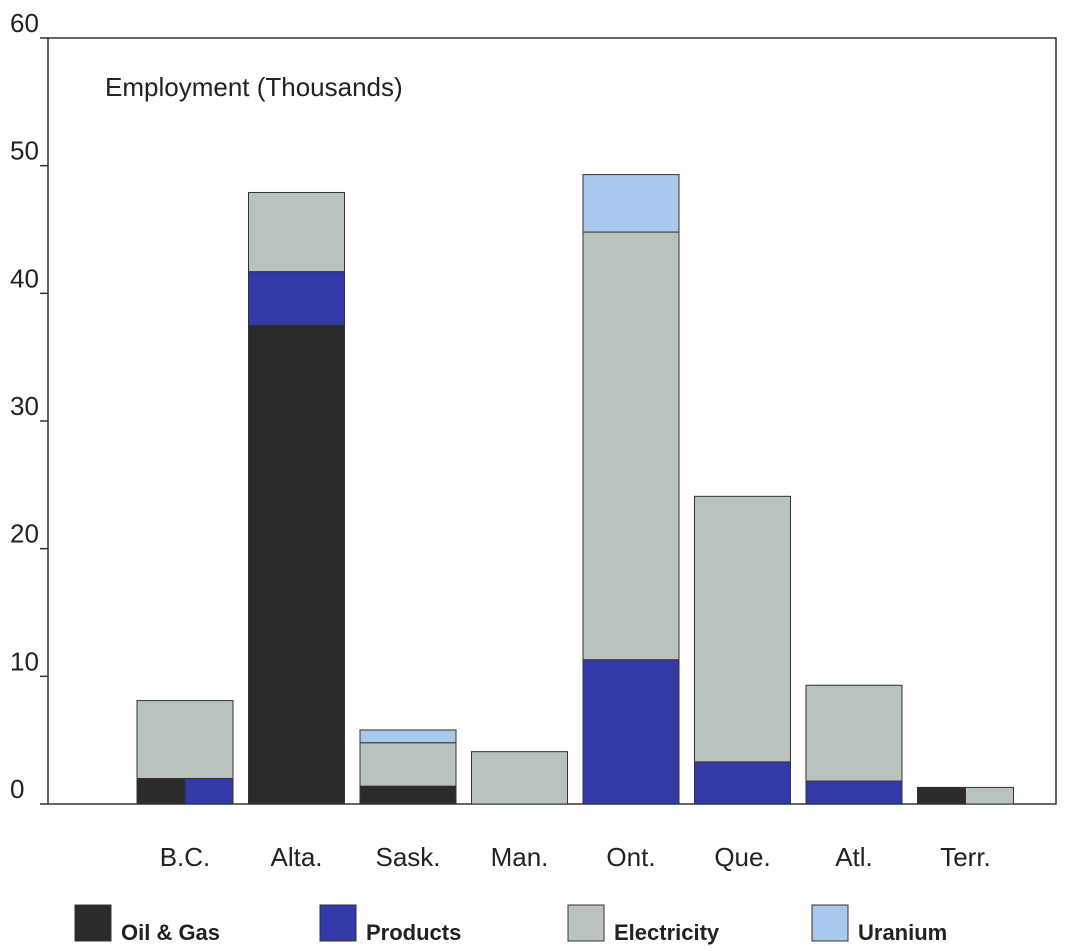  I want to click on y-tick-label: 60, so click(24, 23).